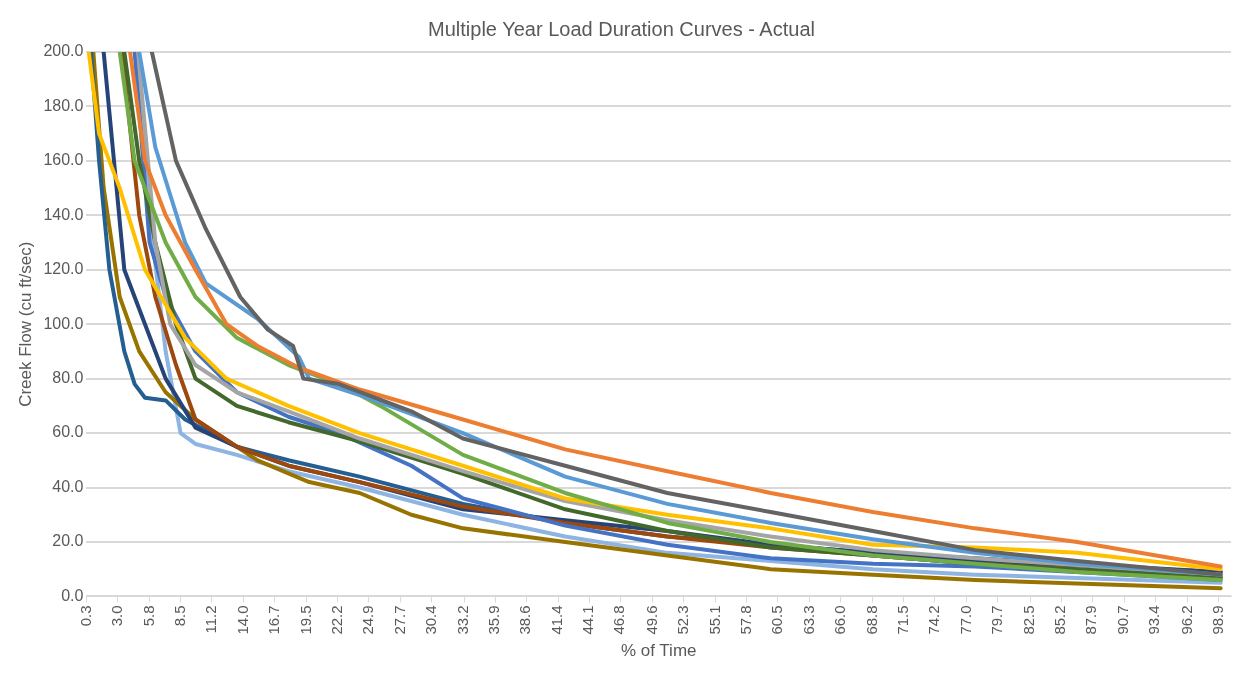  I want to click on x-tick-label: 16.7, so click(273, 620).